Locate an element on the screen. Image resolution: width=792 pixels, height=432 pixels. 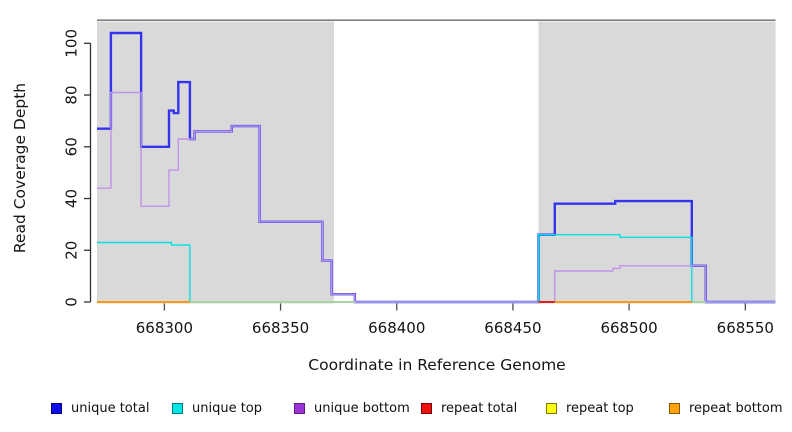
y-tick-label-80: 80 is located at coordinates (72, 94).